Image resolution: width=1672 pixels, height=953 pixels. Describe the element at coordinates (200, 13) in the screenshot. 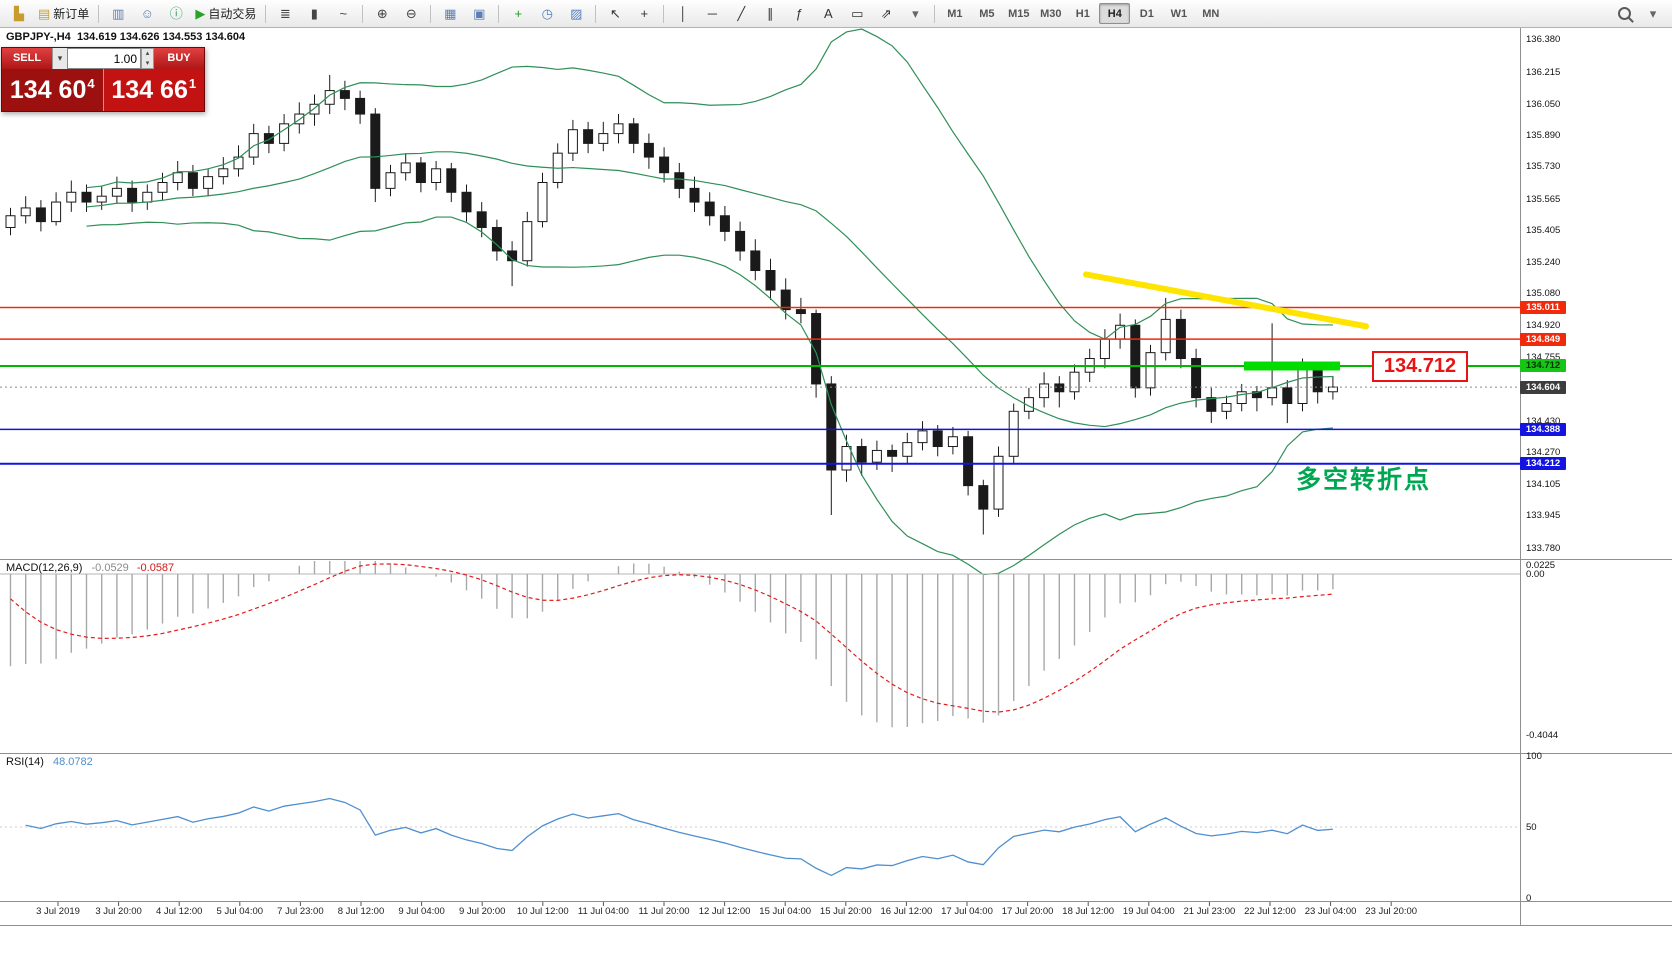

I see `autotrading-button-glyph: ▶` at that location.